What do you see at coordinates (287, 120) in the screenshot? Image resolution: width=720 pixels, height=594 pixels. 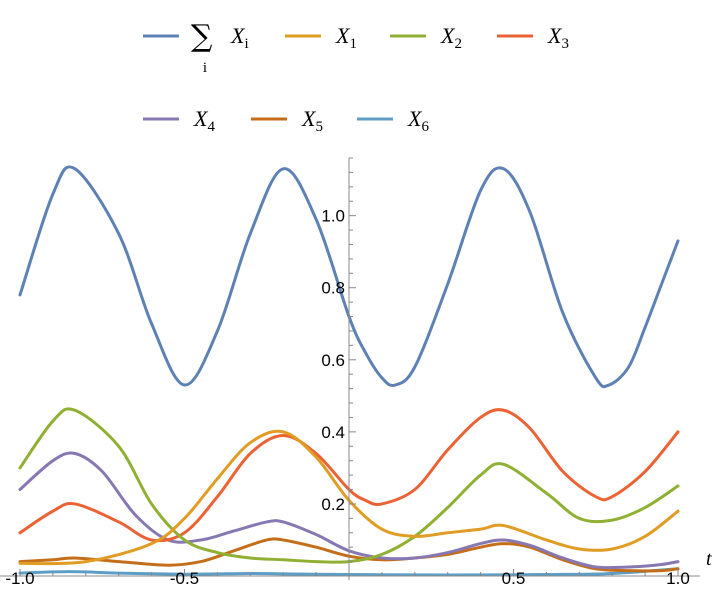 I see `legend-item-5: X5` at bounding box center [287, 120].